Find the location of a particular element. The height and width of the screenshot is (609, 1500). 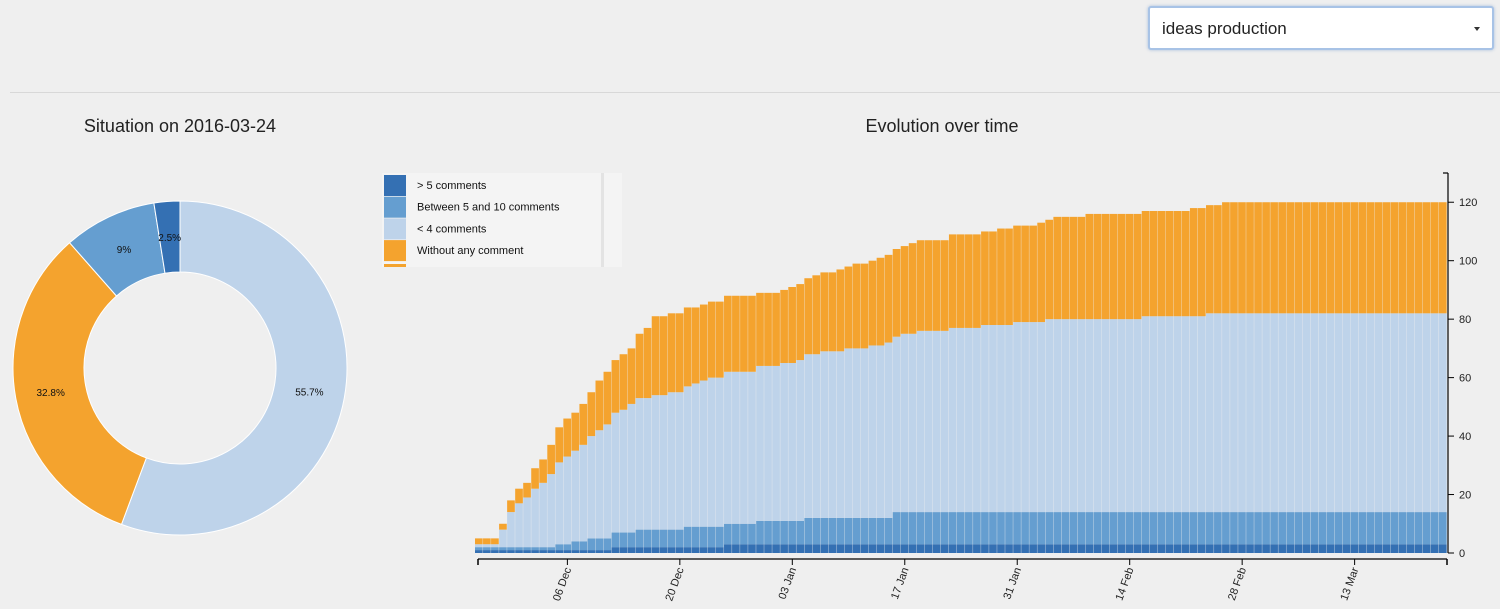

metric-select-value: ideas production is located at coordinates (1224, 28).